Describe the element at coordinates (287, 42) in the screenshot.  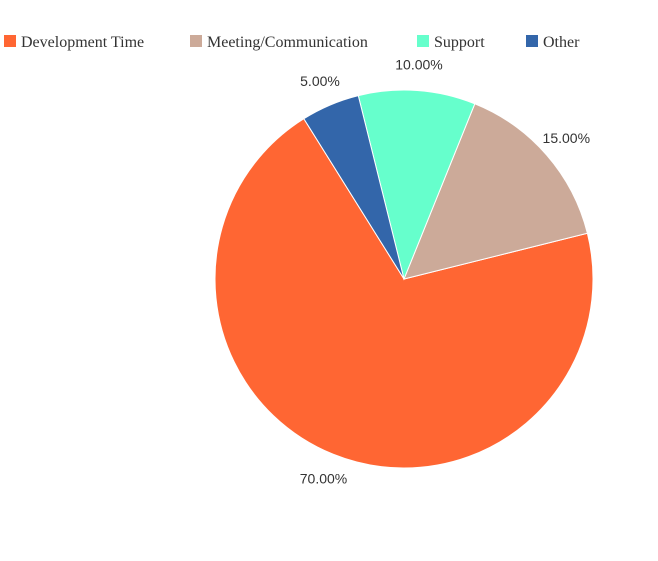
I see `legend-label-1: Meeting/Communication` at that location.